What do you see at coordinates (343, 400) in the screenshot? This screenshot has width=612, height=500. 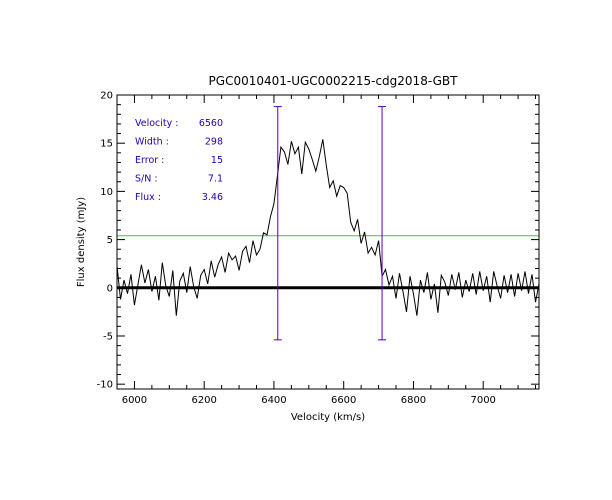 I see `x-tick-label: 6600` at bounding box center [343, 400].